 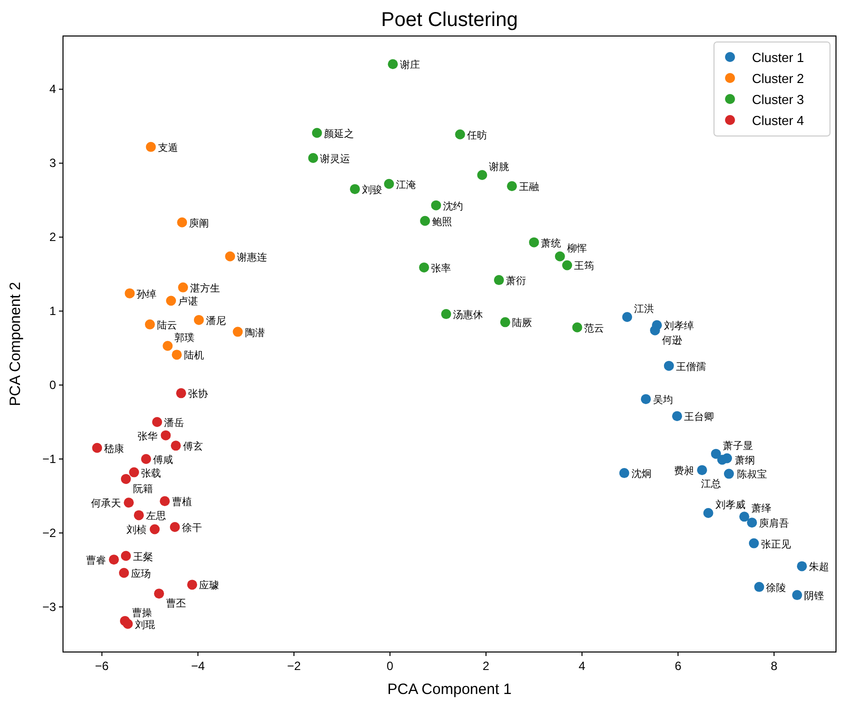 What do you see at coordinates (776, 588) in the screenshot?
I see `annotation: 徐陵` at bounding box center [776, 588].